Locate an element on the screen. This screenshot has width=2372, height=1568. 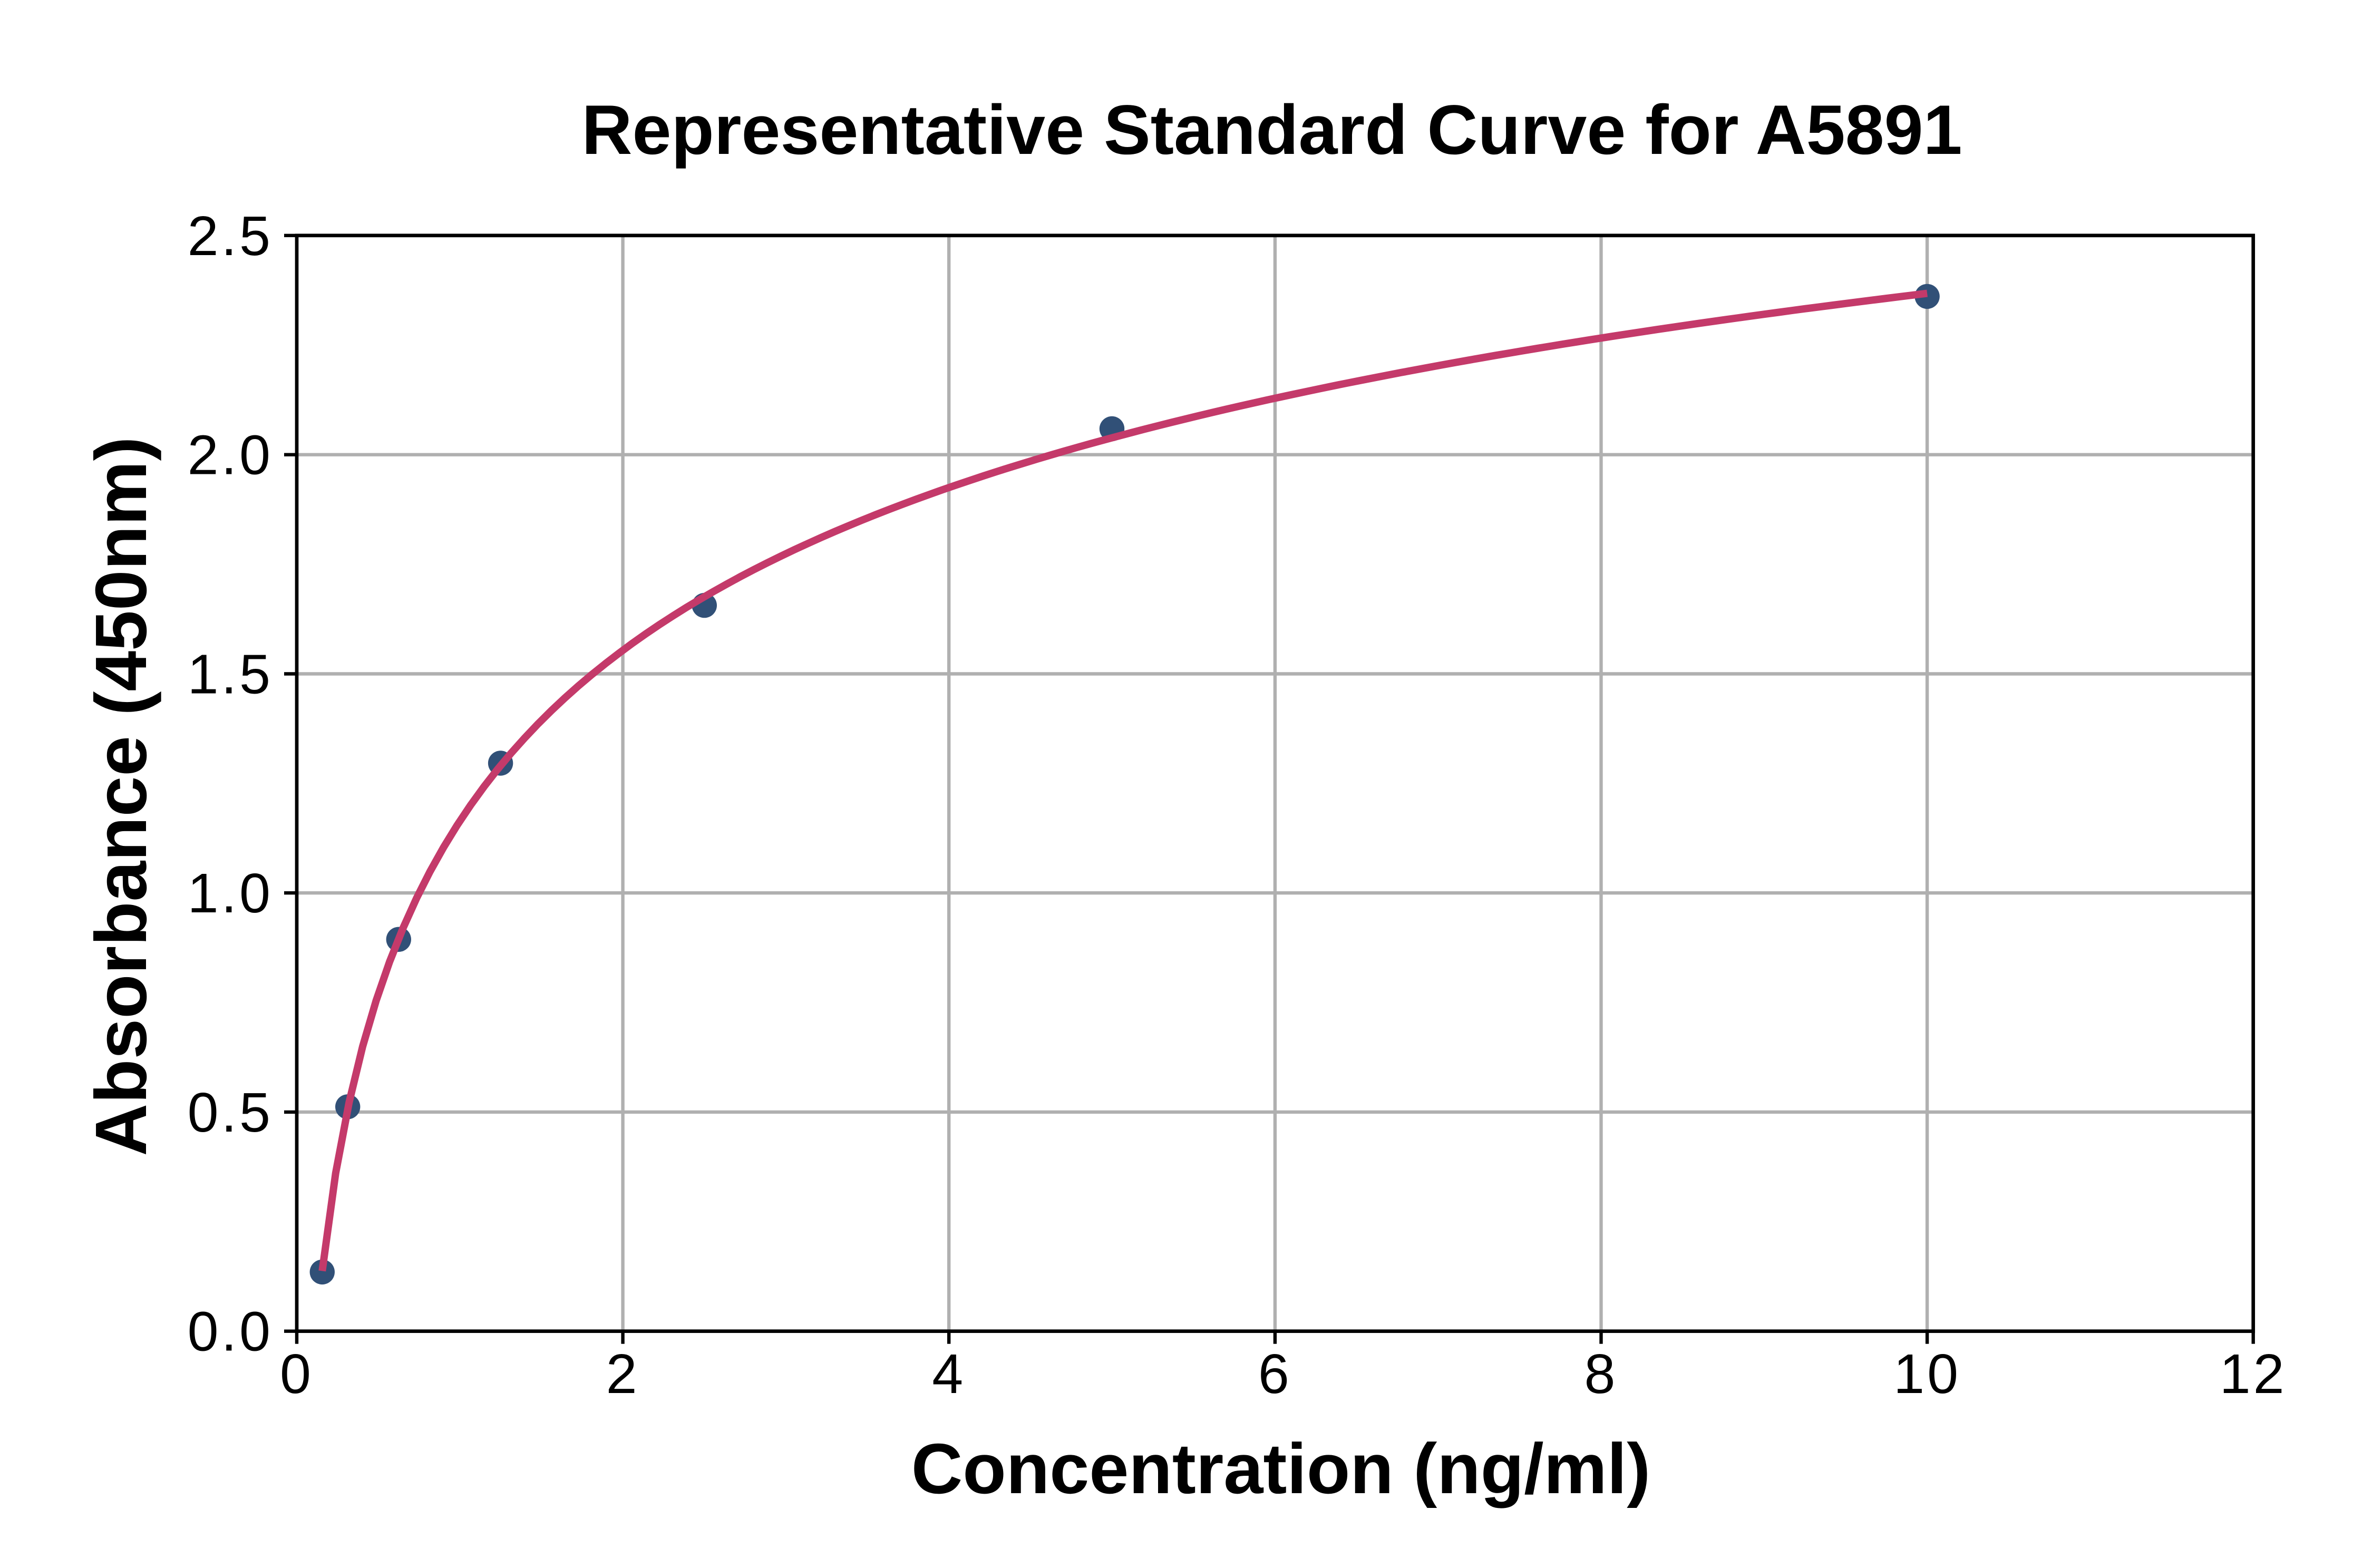
svg-text: 6 is located at coordinates (1275, 1374).